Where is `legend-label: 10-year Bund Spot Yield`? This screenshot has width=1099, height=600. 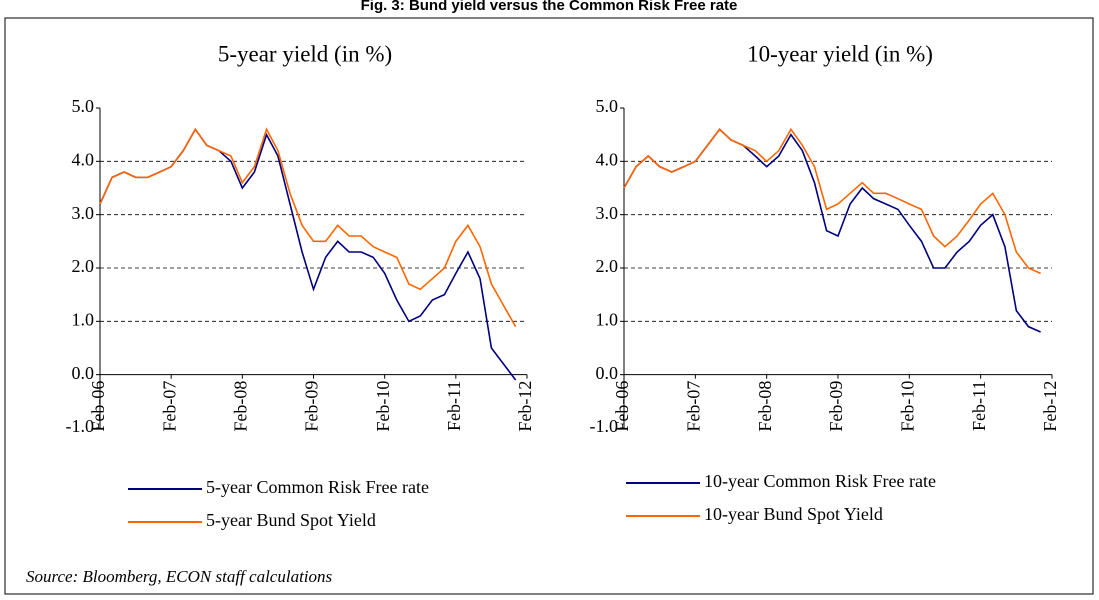
legend-label: 10-year Bund Spot Yield is located at coordinates (793, 514).